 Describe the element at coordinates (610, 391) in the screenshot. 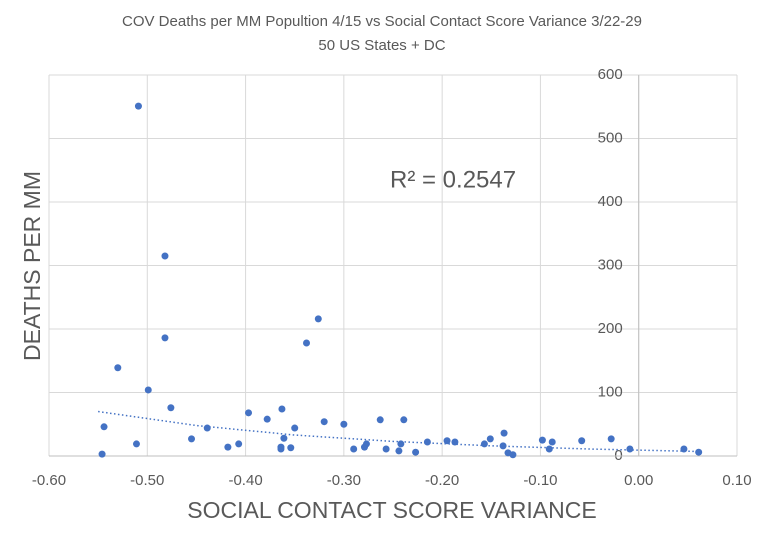

I see `y-tick-label: 100` at that location.